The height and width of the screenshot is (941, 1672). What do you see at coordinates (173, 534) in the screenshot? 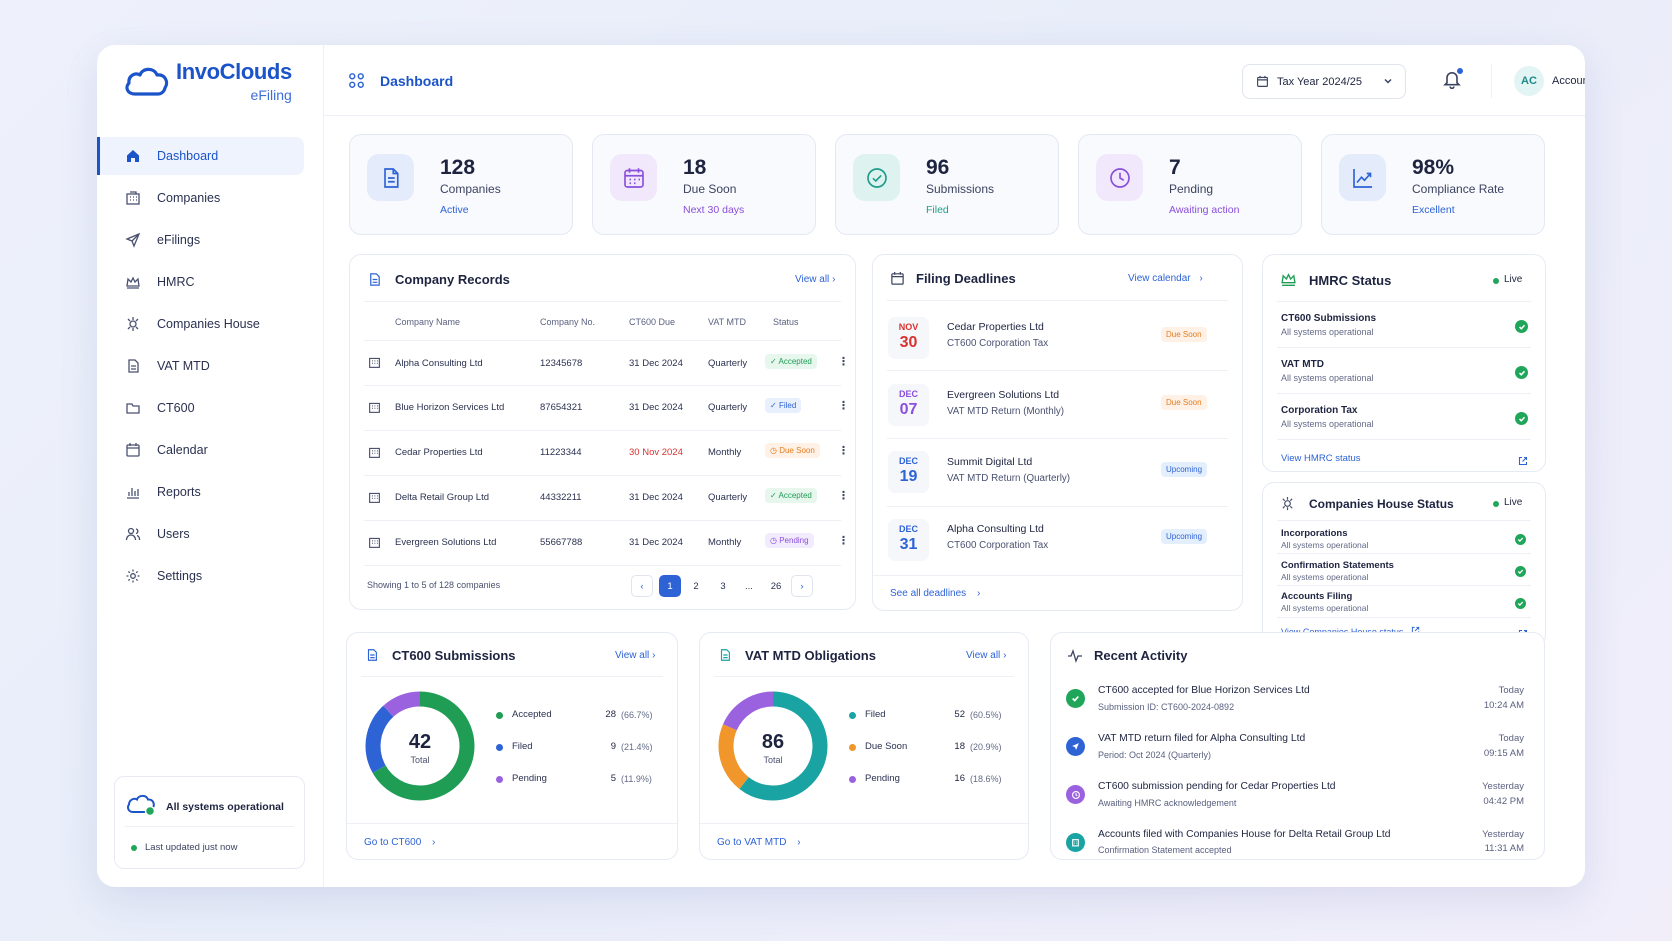
I see `sidebar-item-label: Users` at bounding box center [173, 534].